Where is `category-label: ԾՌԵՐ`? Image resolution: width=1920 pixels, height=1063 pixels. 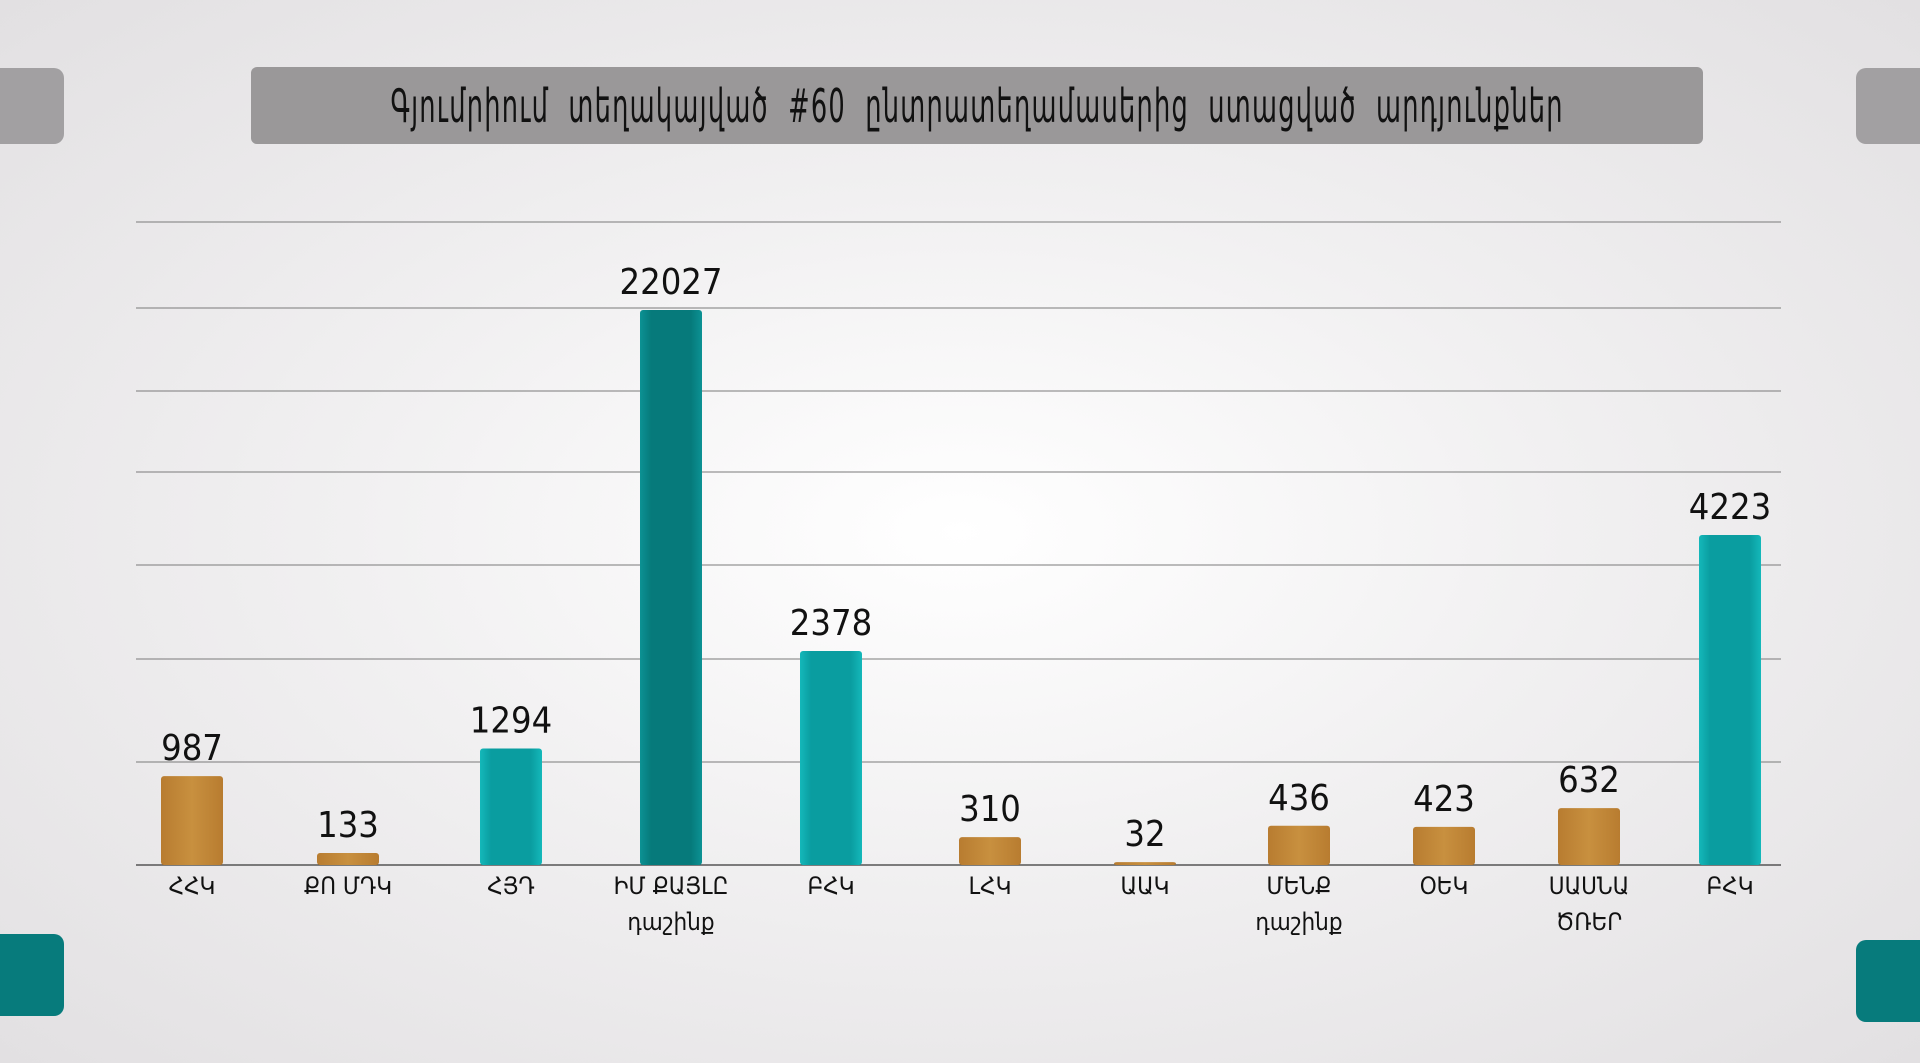 category-label: ԾՌԵՐ is located at coordinates (1589, 922).